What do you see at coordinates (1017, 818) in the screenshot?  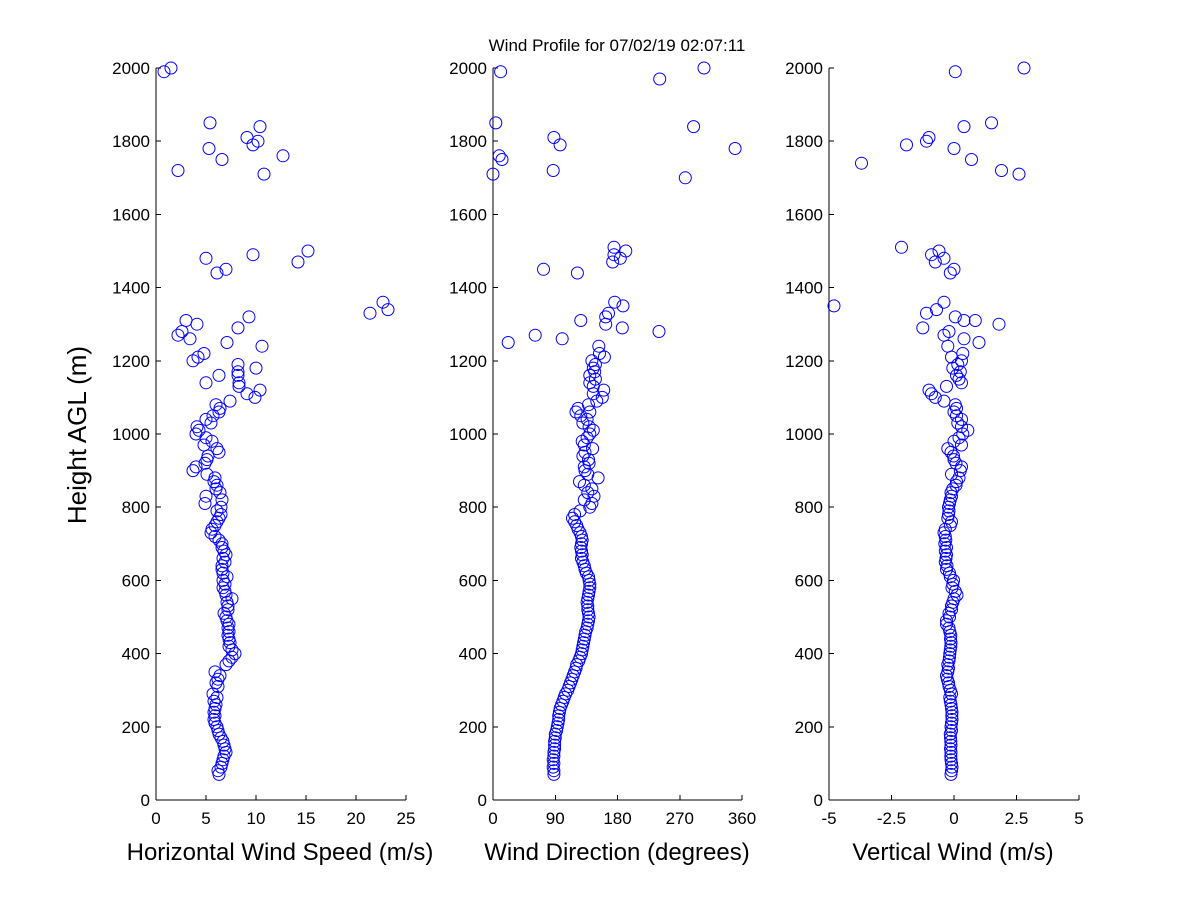 I see `vertical-x-tick-label: 2.5` at bounding box center [1017, 818].